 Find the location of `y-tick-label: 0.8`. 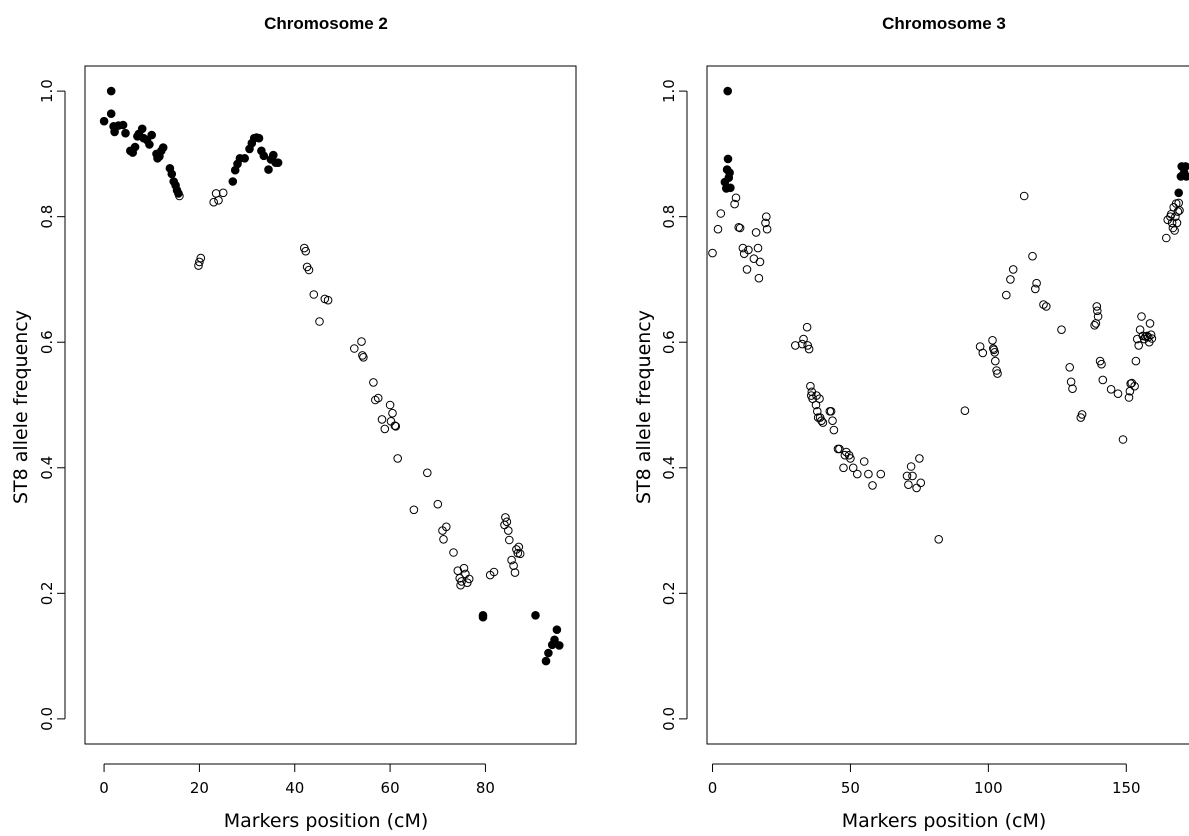

y-tick-label: 0.8 is located at coordinates (47, 217).